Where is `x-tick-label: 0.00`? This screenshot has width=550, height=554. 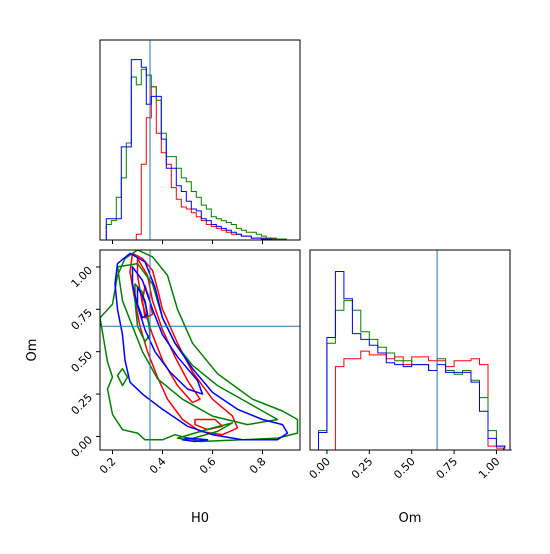
x-tick-label: 0.00 is located at coordinates (320, 468).